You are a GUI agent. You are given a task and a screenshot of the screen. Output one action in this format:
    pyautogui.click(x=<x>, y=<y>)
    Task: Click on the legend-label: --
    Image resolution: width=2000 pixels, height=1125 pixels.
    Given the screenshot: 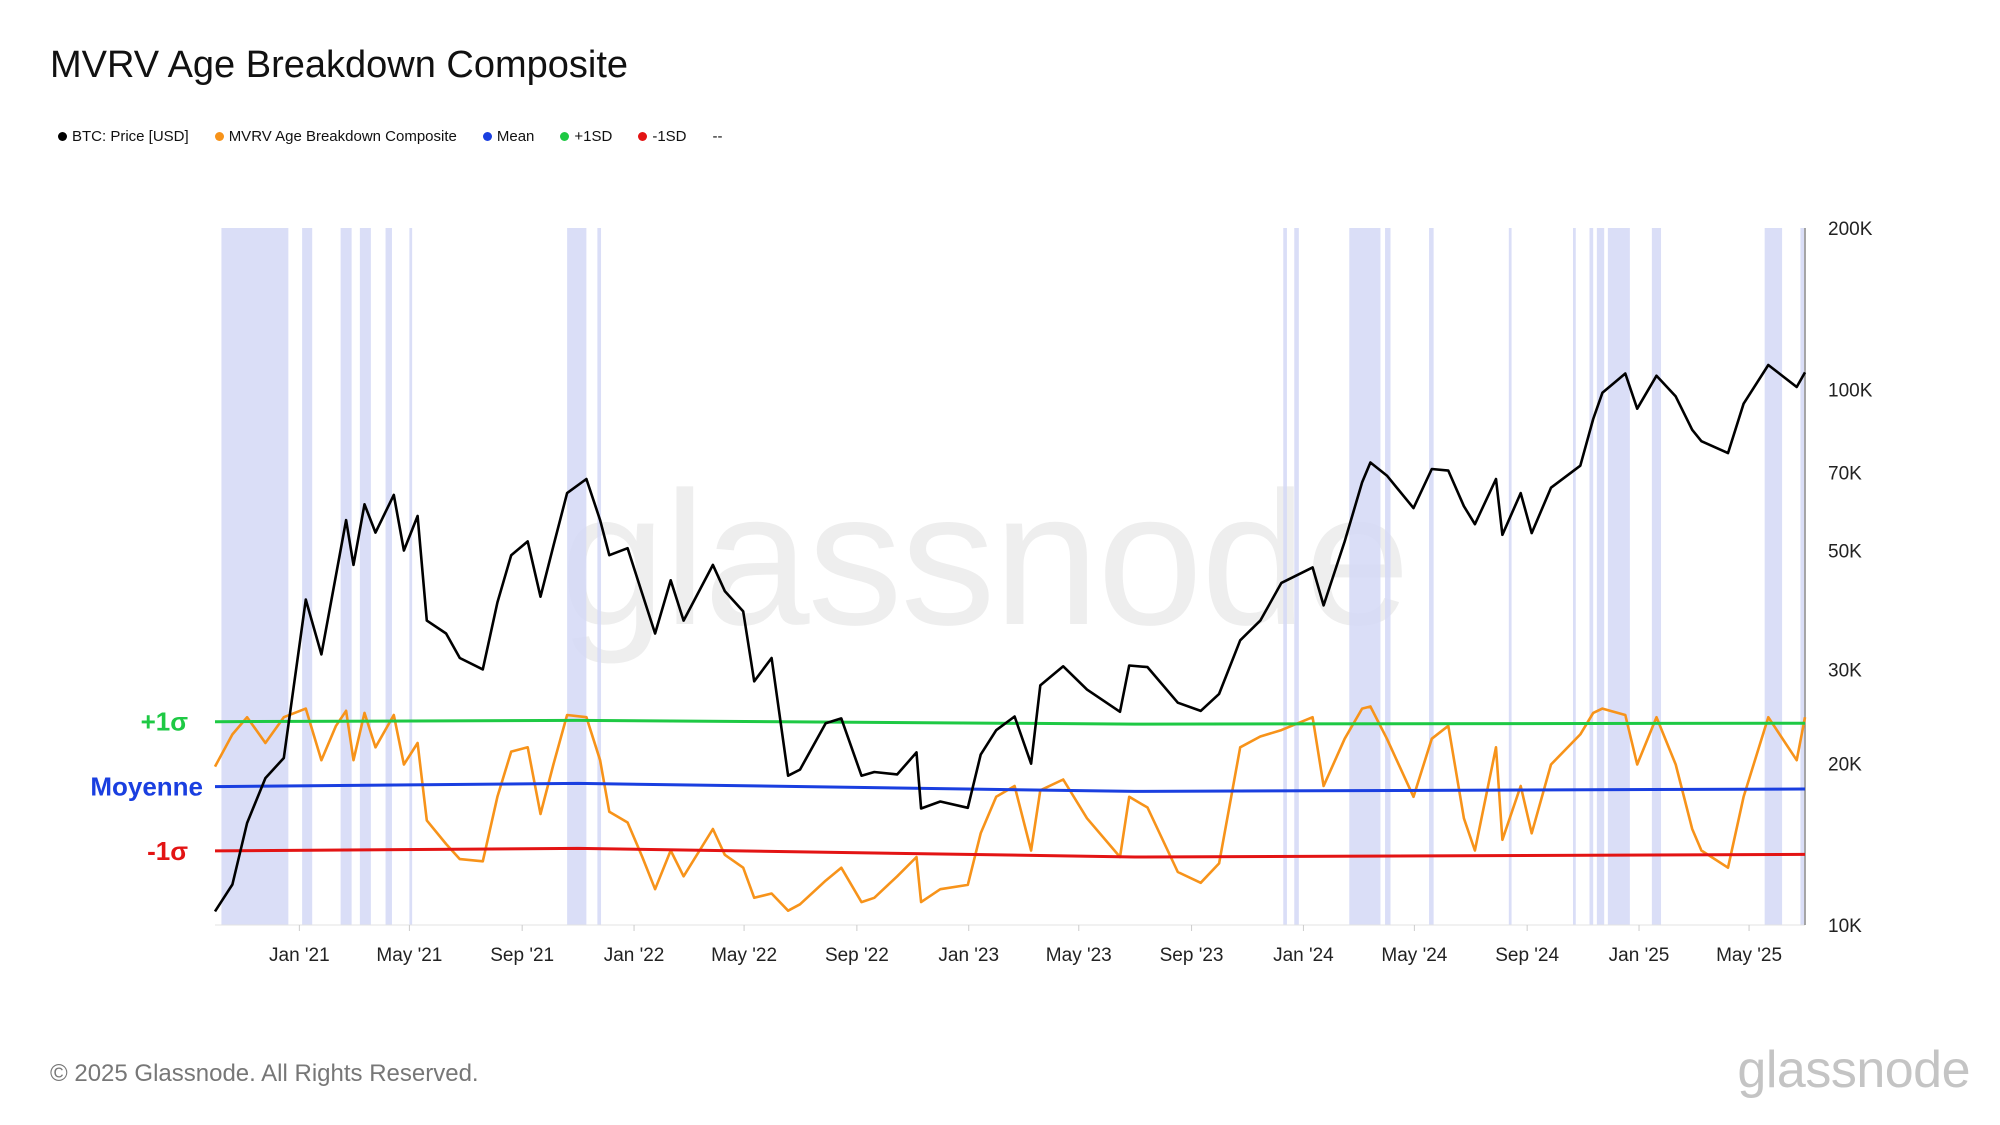 What is the action you would take?
    pyautogui.click(x=717, y=136)
    